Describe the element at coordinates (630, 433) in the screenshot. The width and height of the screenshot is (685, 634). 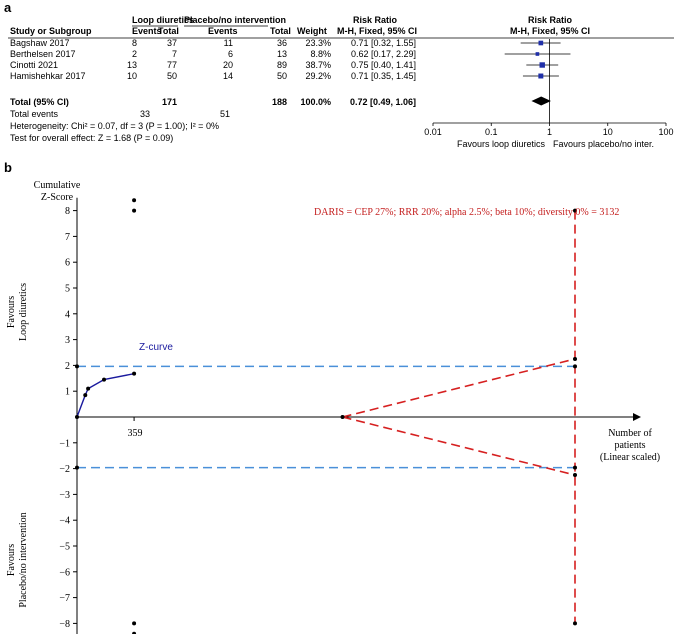
I see `xlabel-line1: Number of` at that location.